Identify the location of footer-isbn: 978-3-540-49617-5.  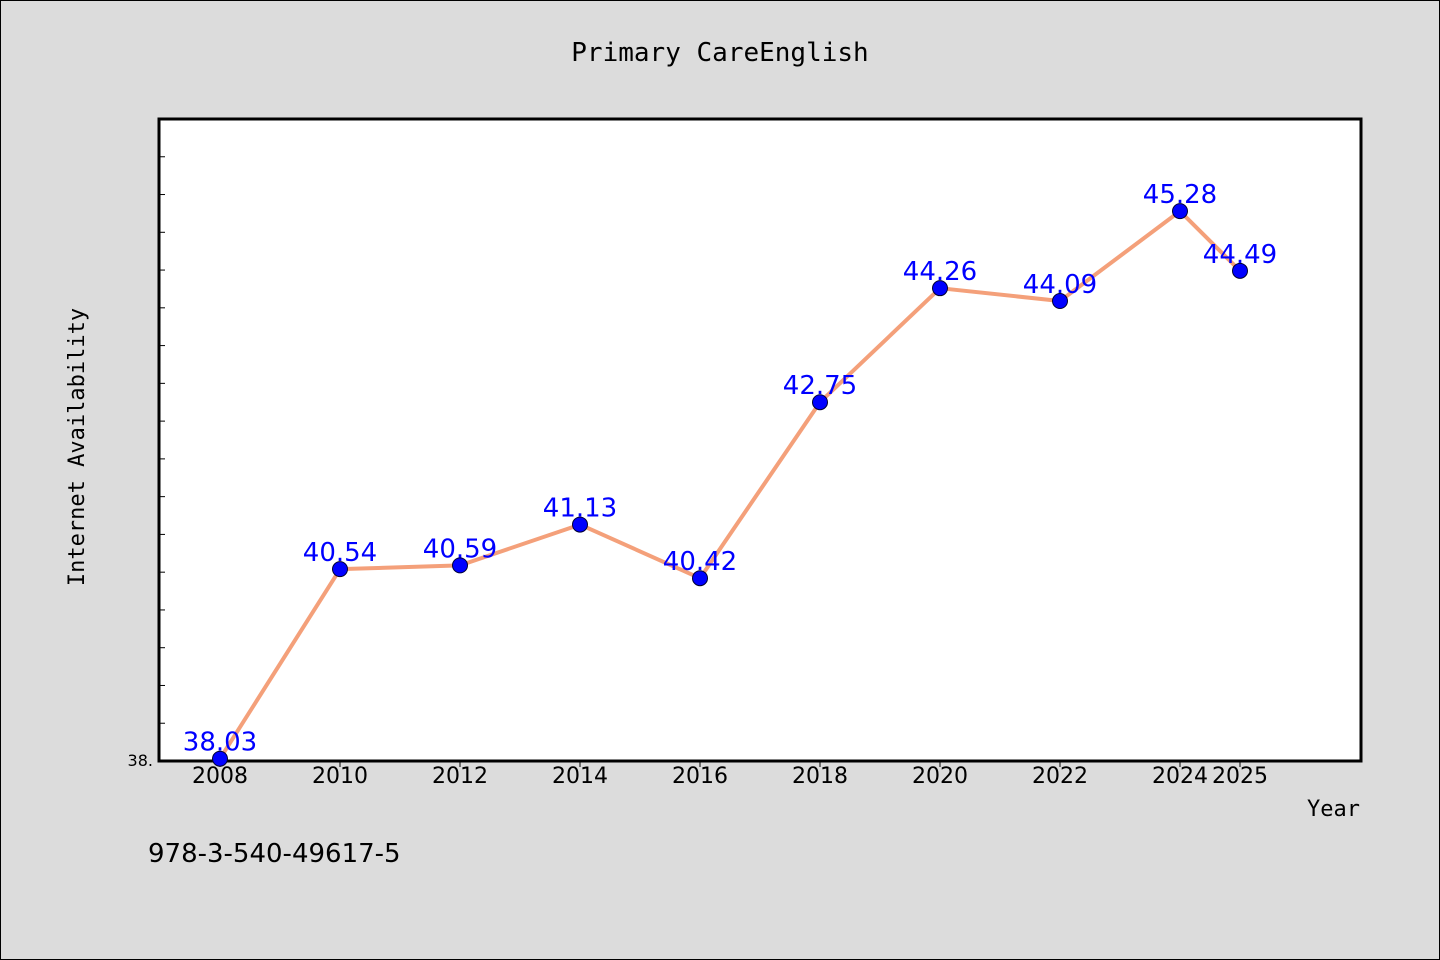
(274, 854).